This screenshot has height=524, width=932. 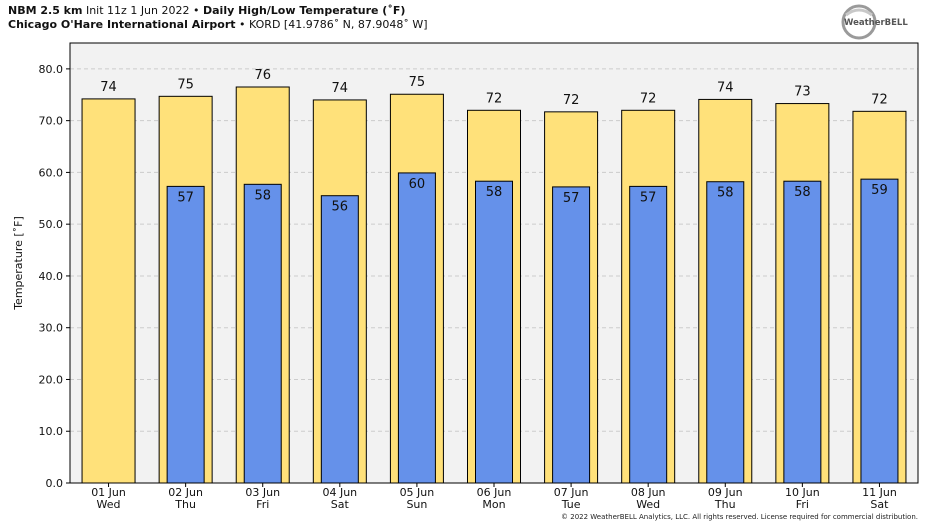 What do you see at coordinates (262, 75) in the screenshot?
I see `high-temp-label: 76` at bounding box center [262, 75].